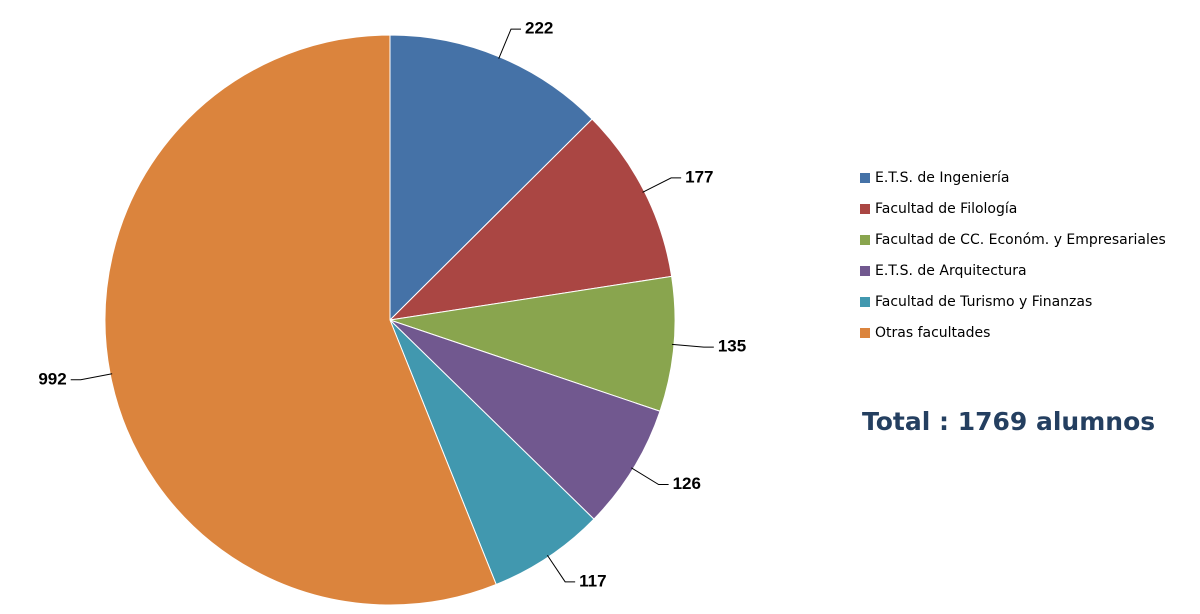  What do you see at coordinates (1020, 240) in the screenshot?
I see `legend-label: Facultad de CC. Económ. y Empresariales` at bounding box center [1020, 240].